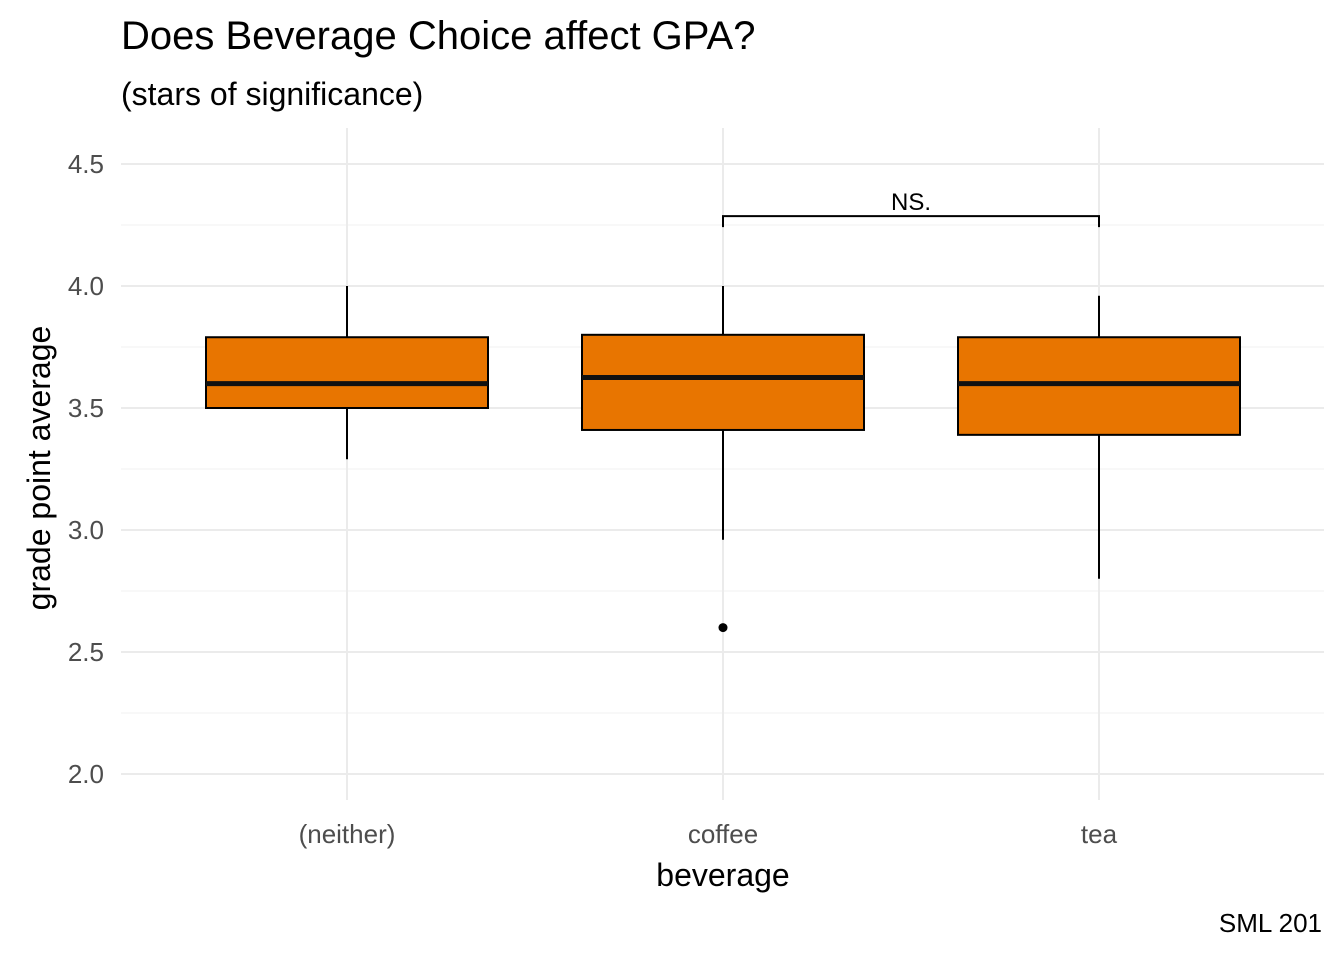 The width and height of the screenshot is (1344, 960). What do you see at coordinates (911, 221) in the screenshot?
I see `significance-bracket` at bounding box center [911, 221].